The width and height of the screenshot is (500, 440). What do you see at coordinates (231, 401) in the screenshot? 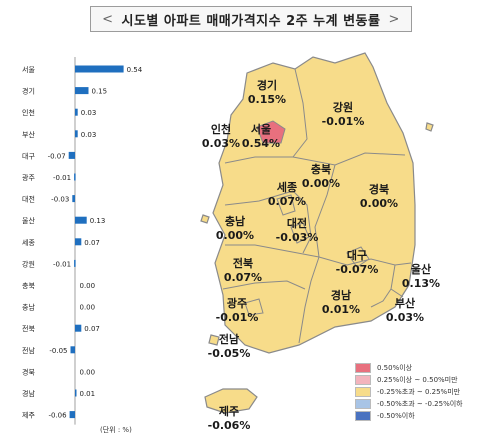
I see `map-jeju` at bounding box center [231, 401].